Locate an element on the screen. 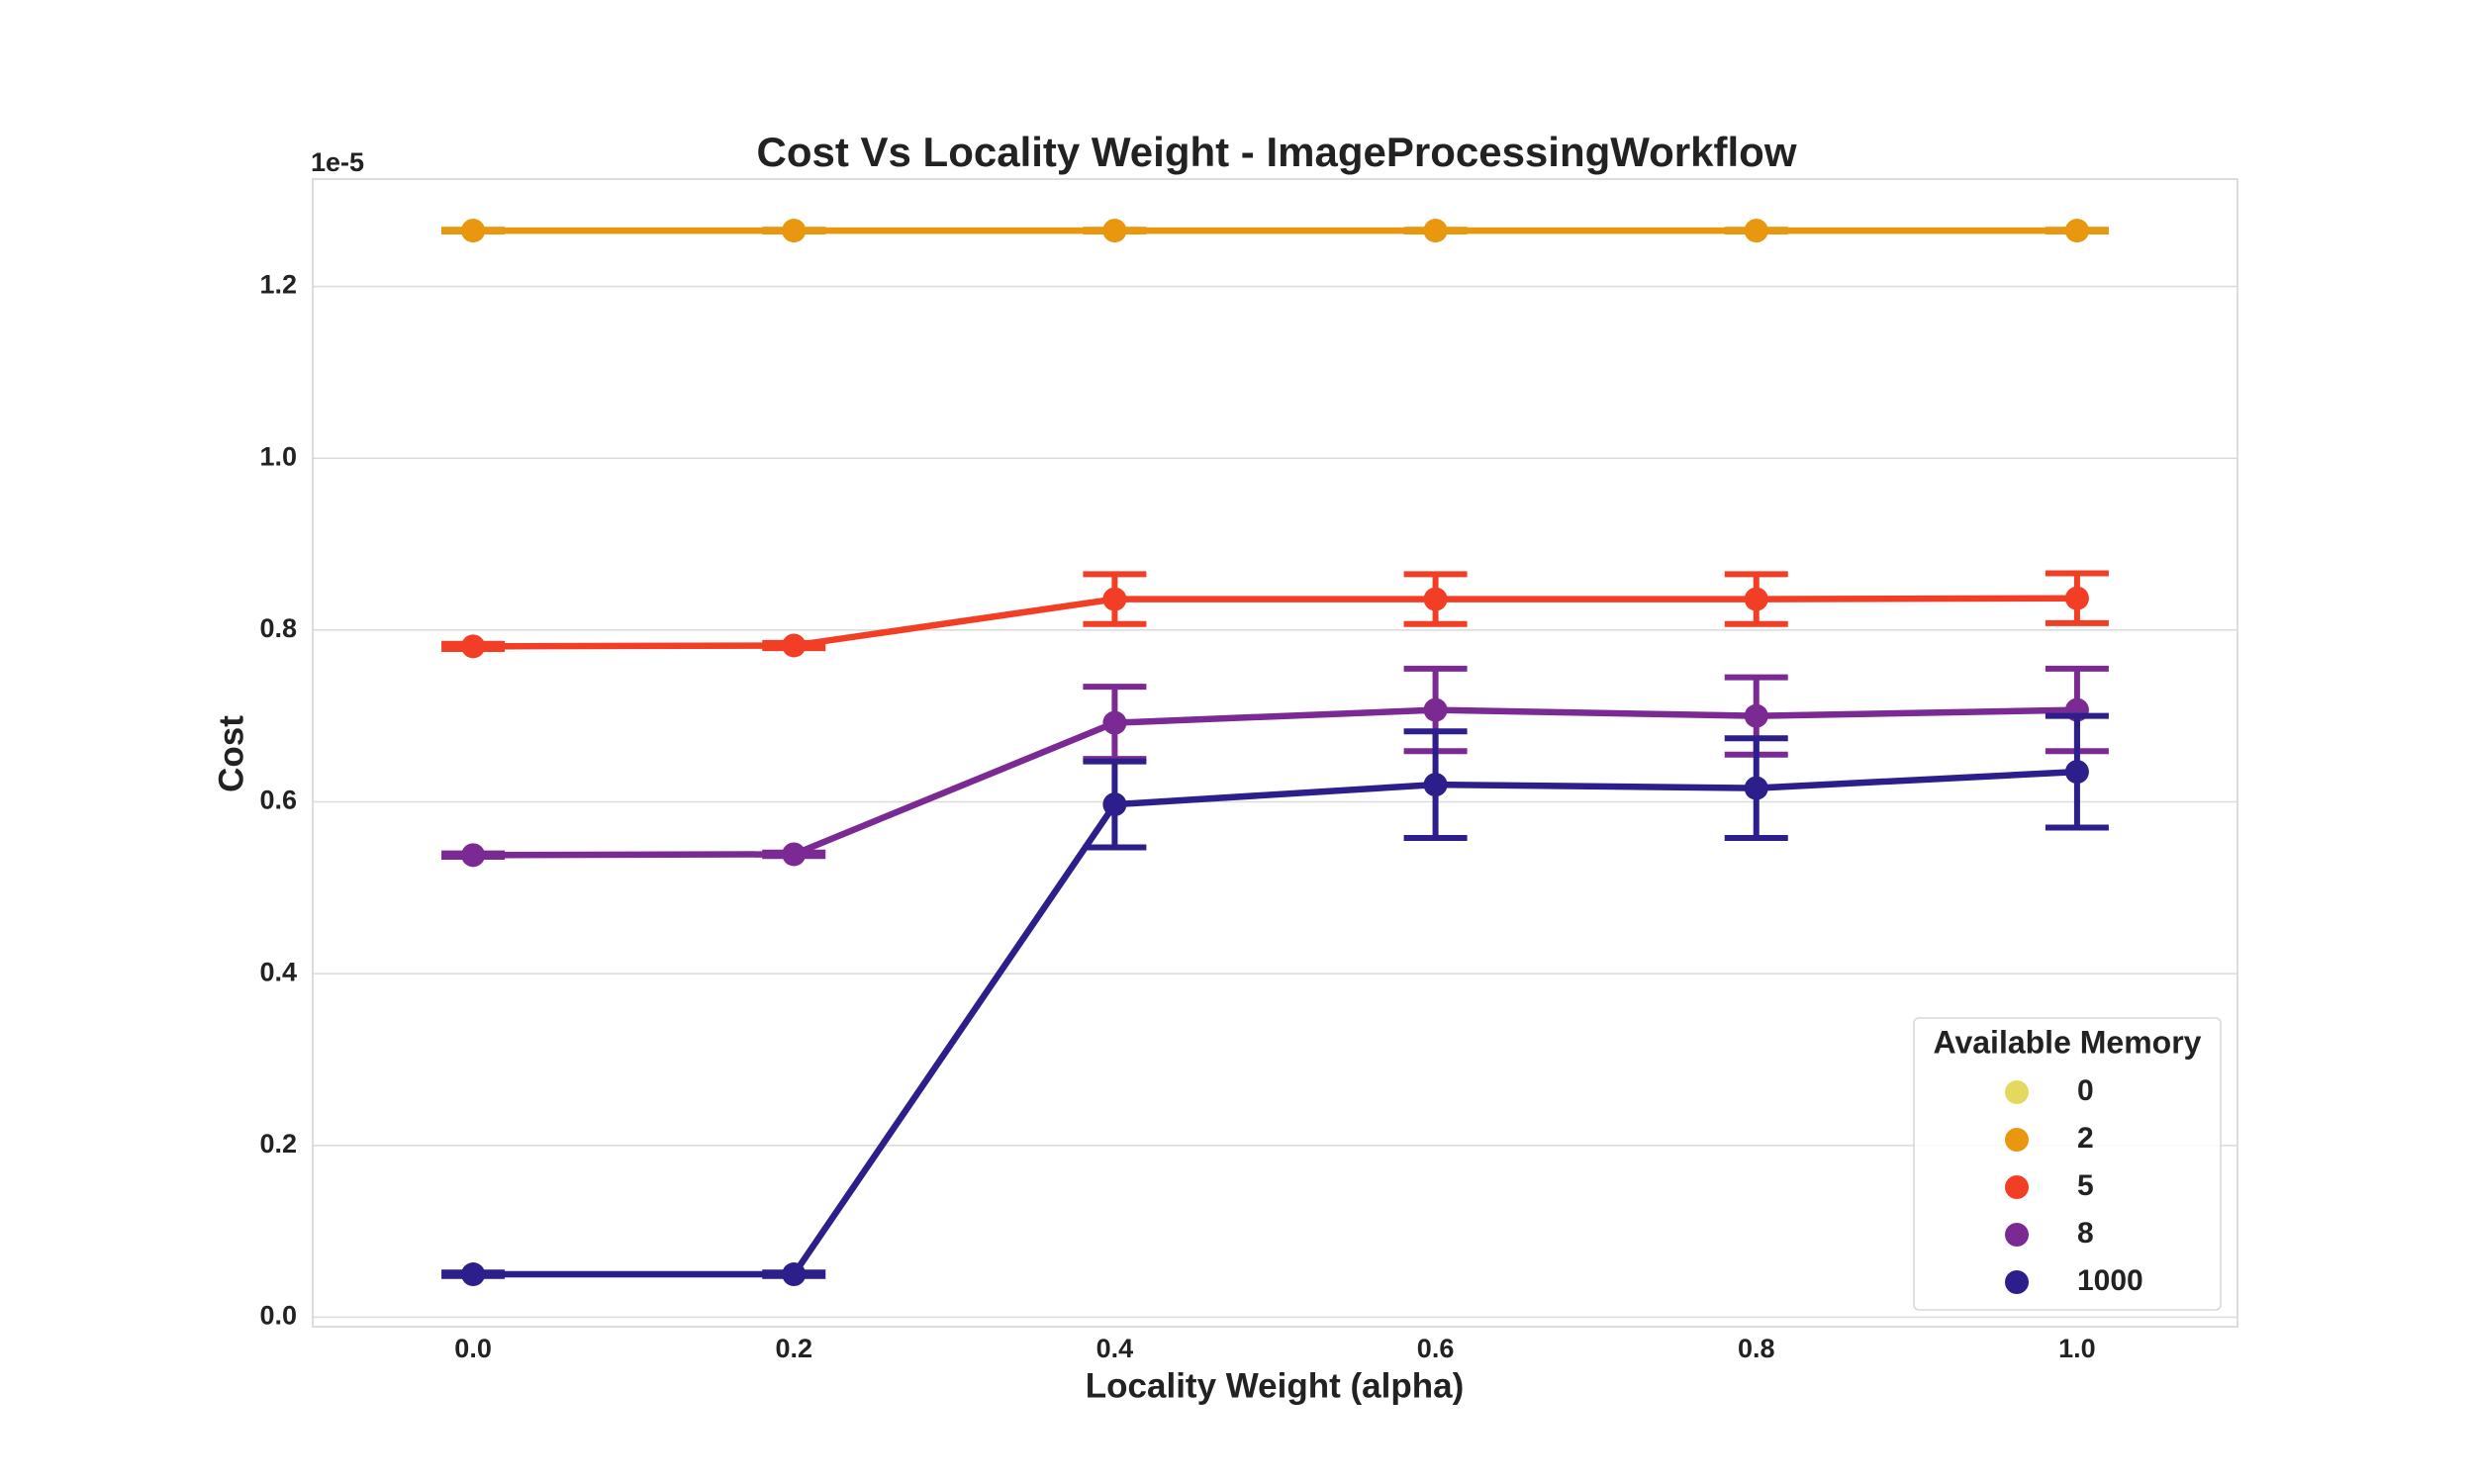 Image resolution: width=2474 pixels, height=1484 pixels. legend-label: 2 is located at coordinates (2086, 1138).